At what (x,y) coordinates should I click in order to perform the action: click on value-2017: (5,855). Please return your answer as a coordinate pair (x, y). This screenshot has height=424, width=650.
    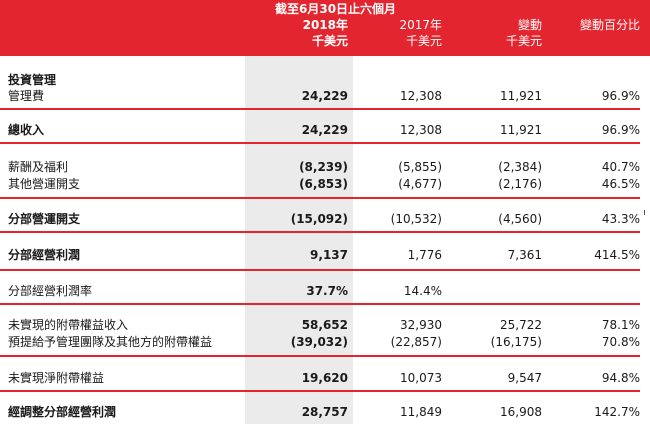
    Looking at the image, I should click on (420, 167).